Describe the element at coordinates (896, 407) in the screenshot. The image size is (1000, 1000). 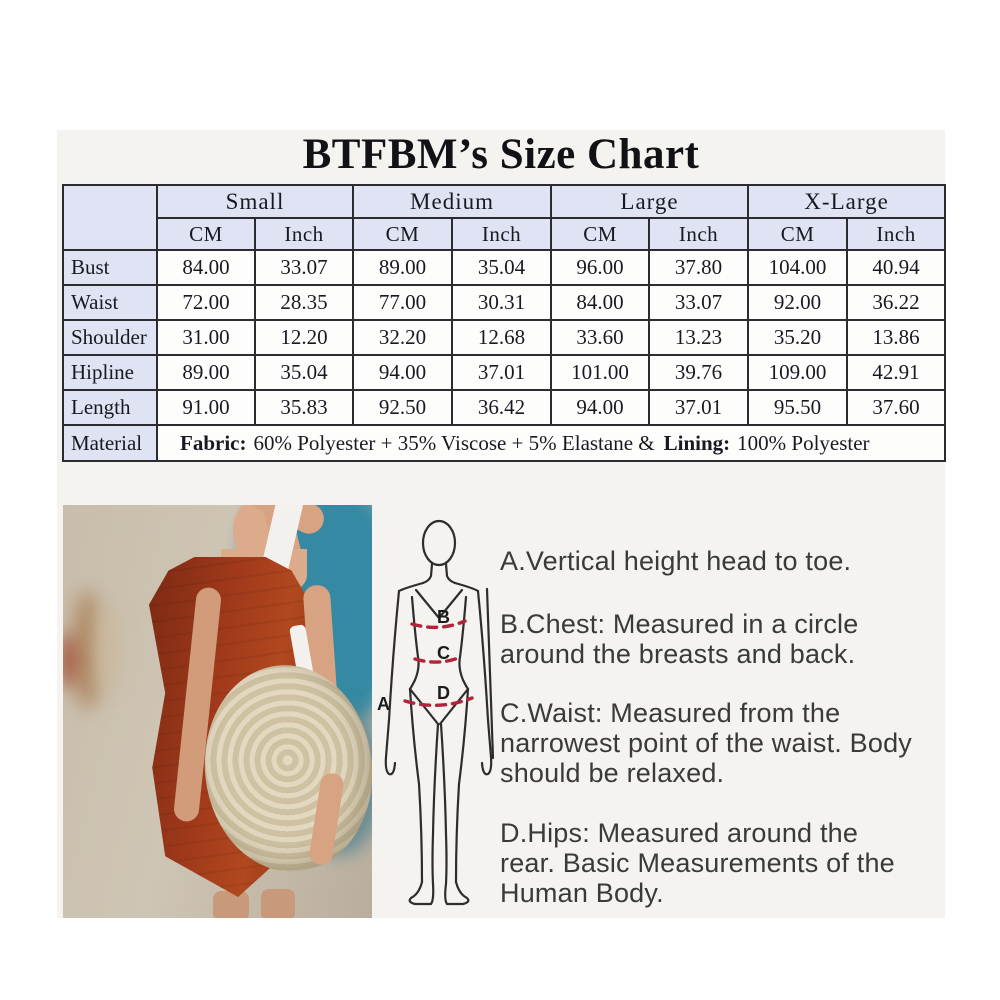
I see `measurement-cell: 37.60` at that location.